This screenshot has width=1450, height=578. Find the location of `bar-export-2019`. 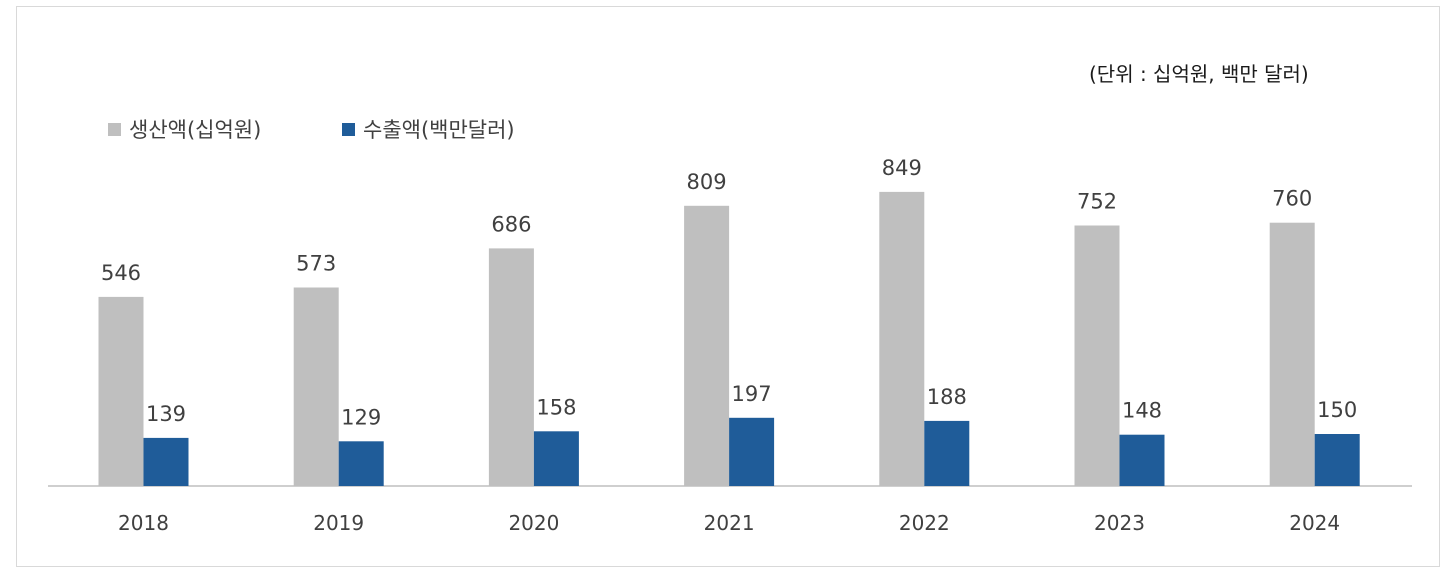

bar-export-2019 is located at coordinates (361, 463).